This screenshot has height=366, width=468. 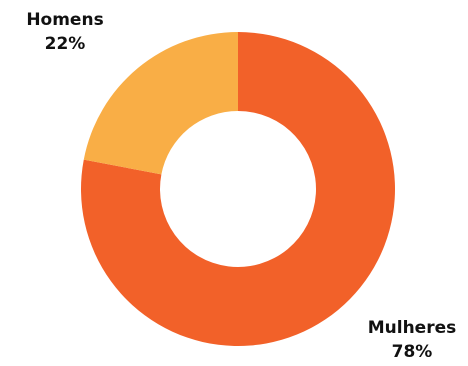 What do you see at coordinates (412, 340) in the screenshot?
I see `slice-label-mulheres: Mulheres 78%` at bounding box center [412, 340].